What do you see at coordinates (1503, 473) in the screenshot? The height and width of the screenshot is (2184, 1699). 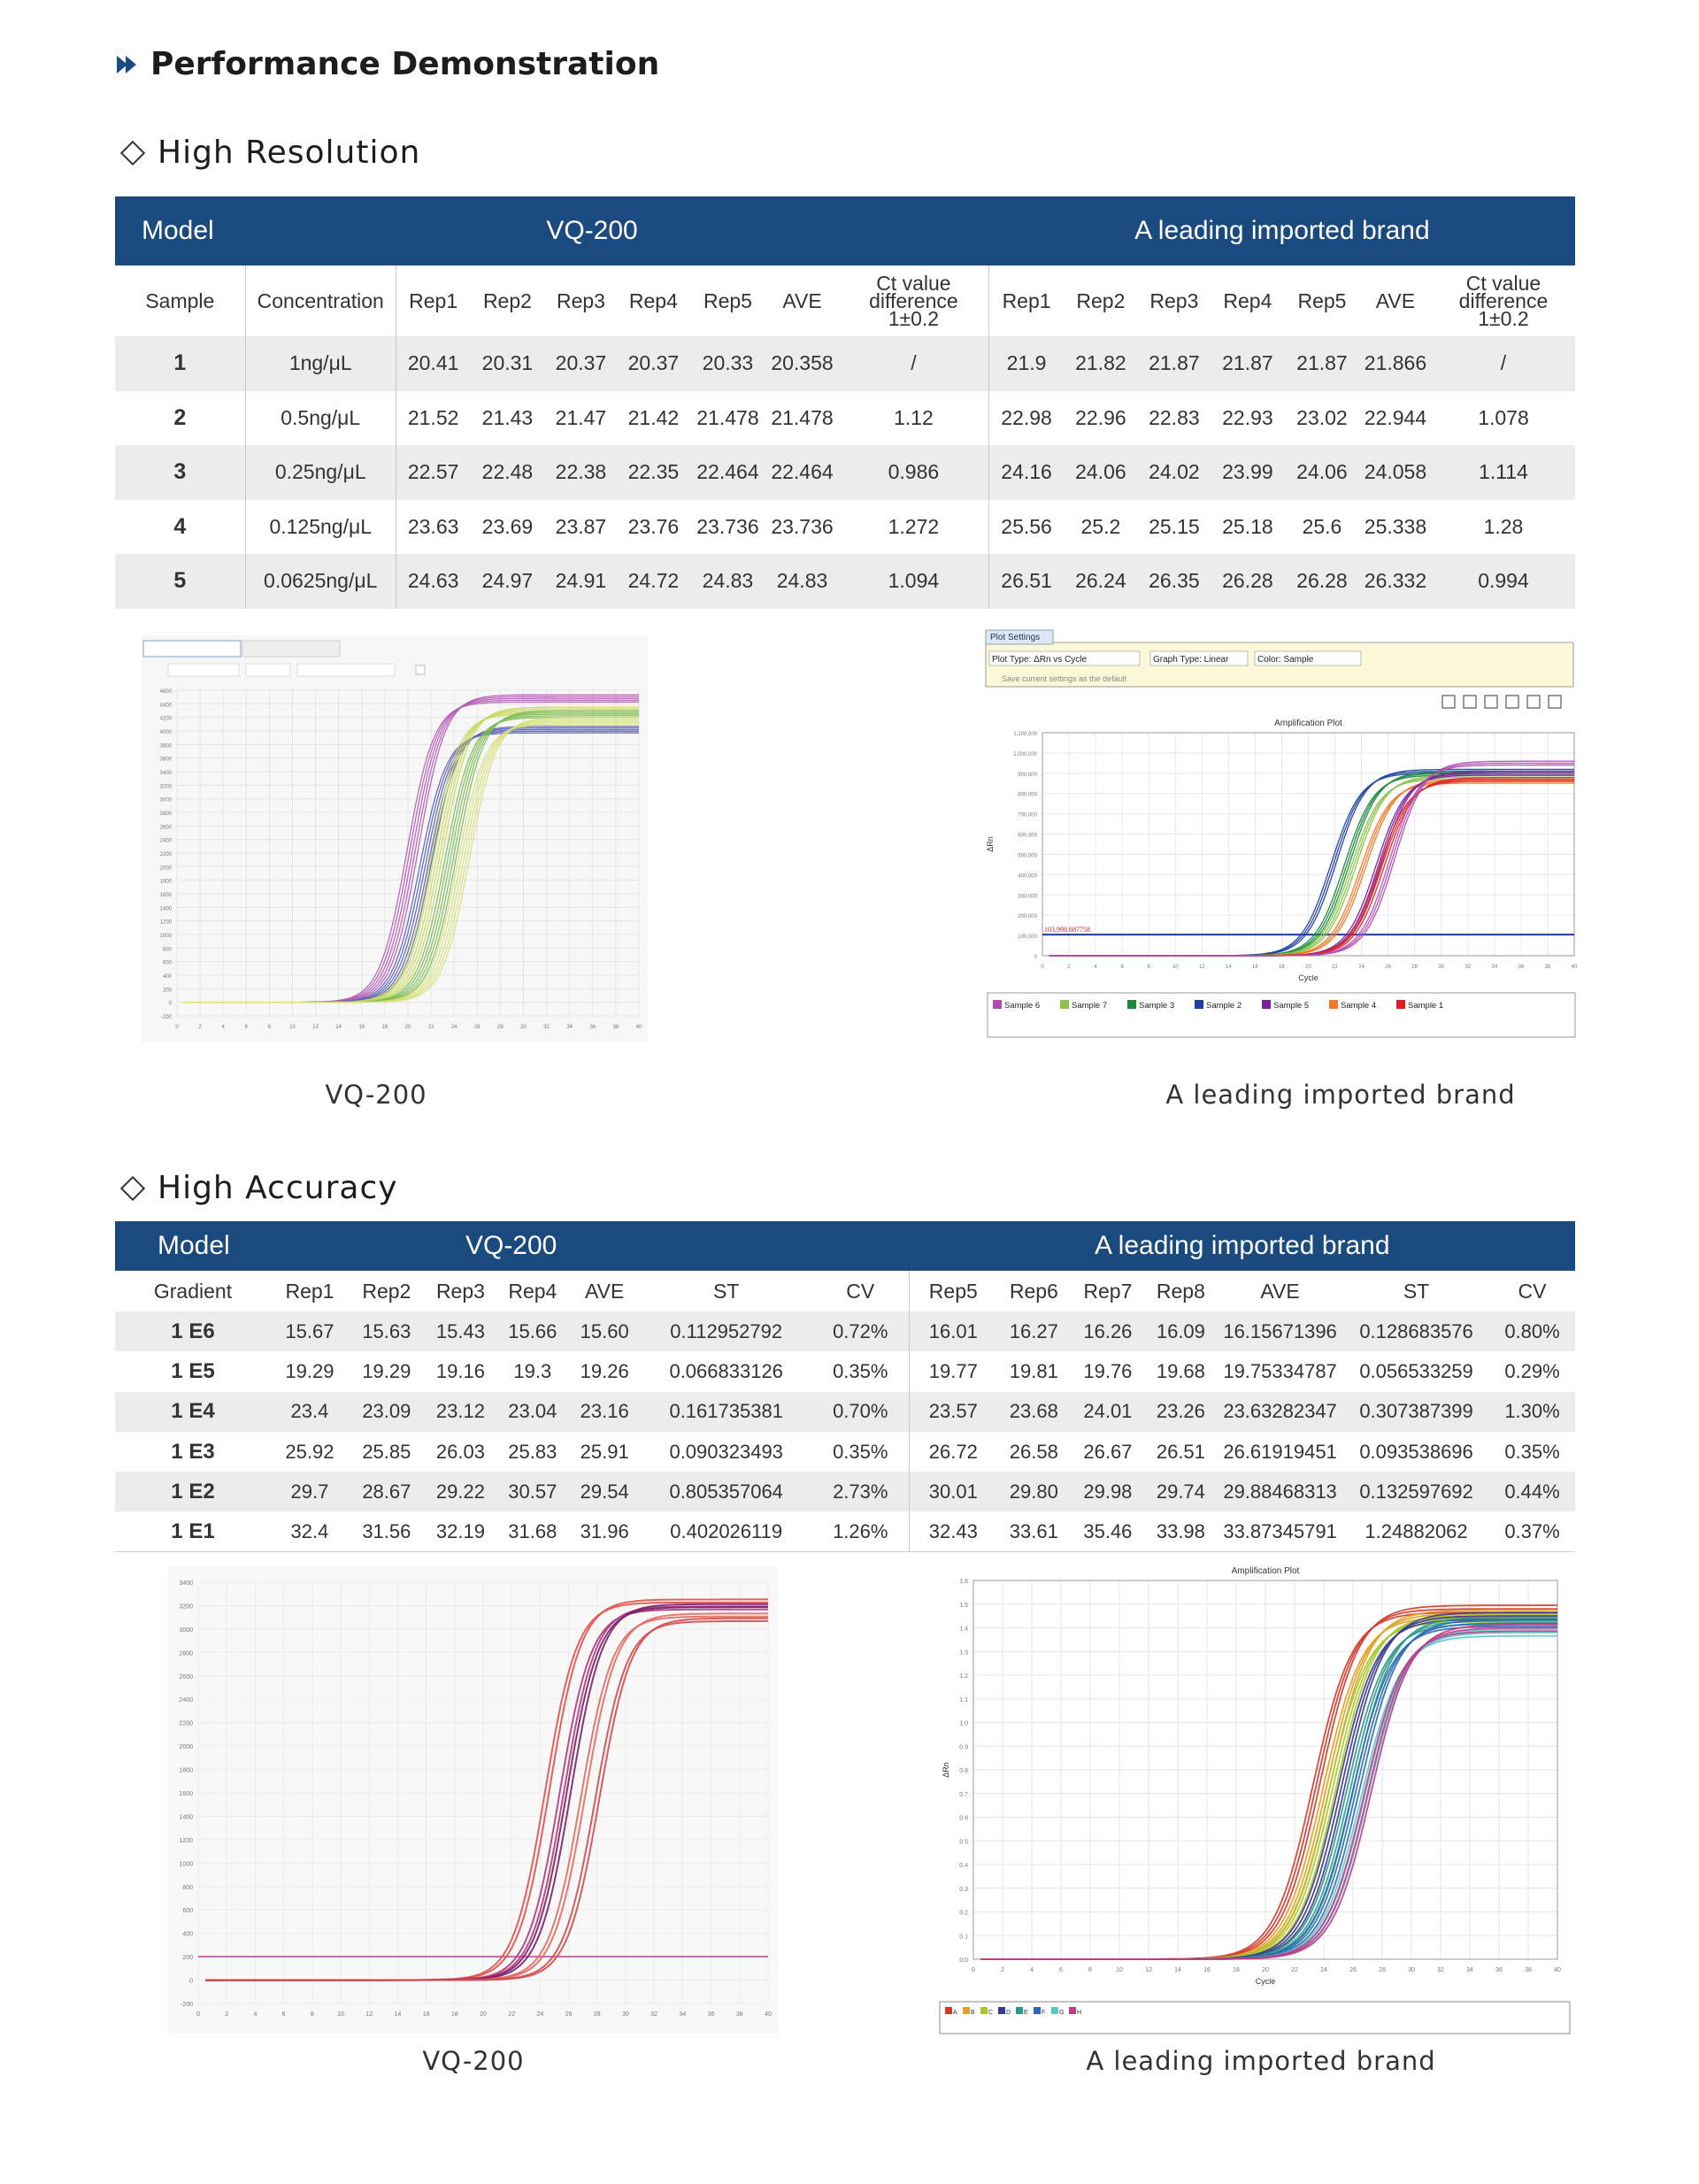 I see `diff-cell: 1.114` at bounding box center [1503, 473].